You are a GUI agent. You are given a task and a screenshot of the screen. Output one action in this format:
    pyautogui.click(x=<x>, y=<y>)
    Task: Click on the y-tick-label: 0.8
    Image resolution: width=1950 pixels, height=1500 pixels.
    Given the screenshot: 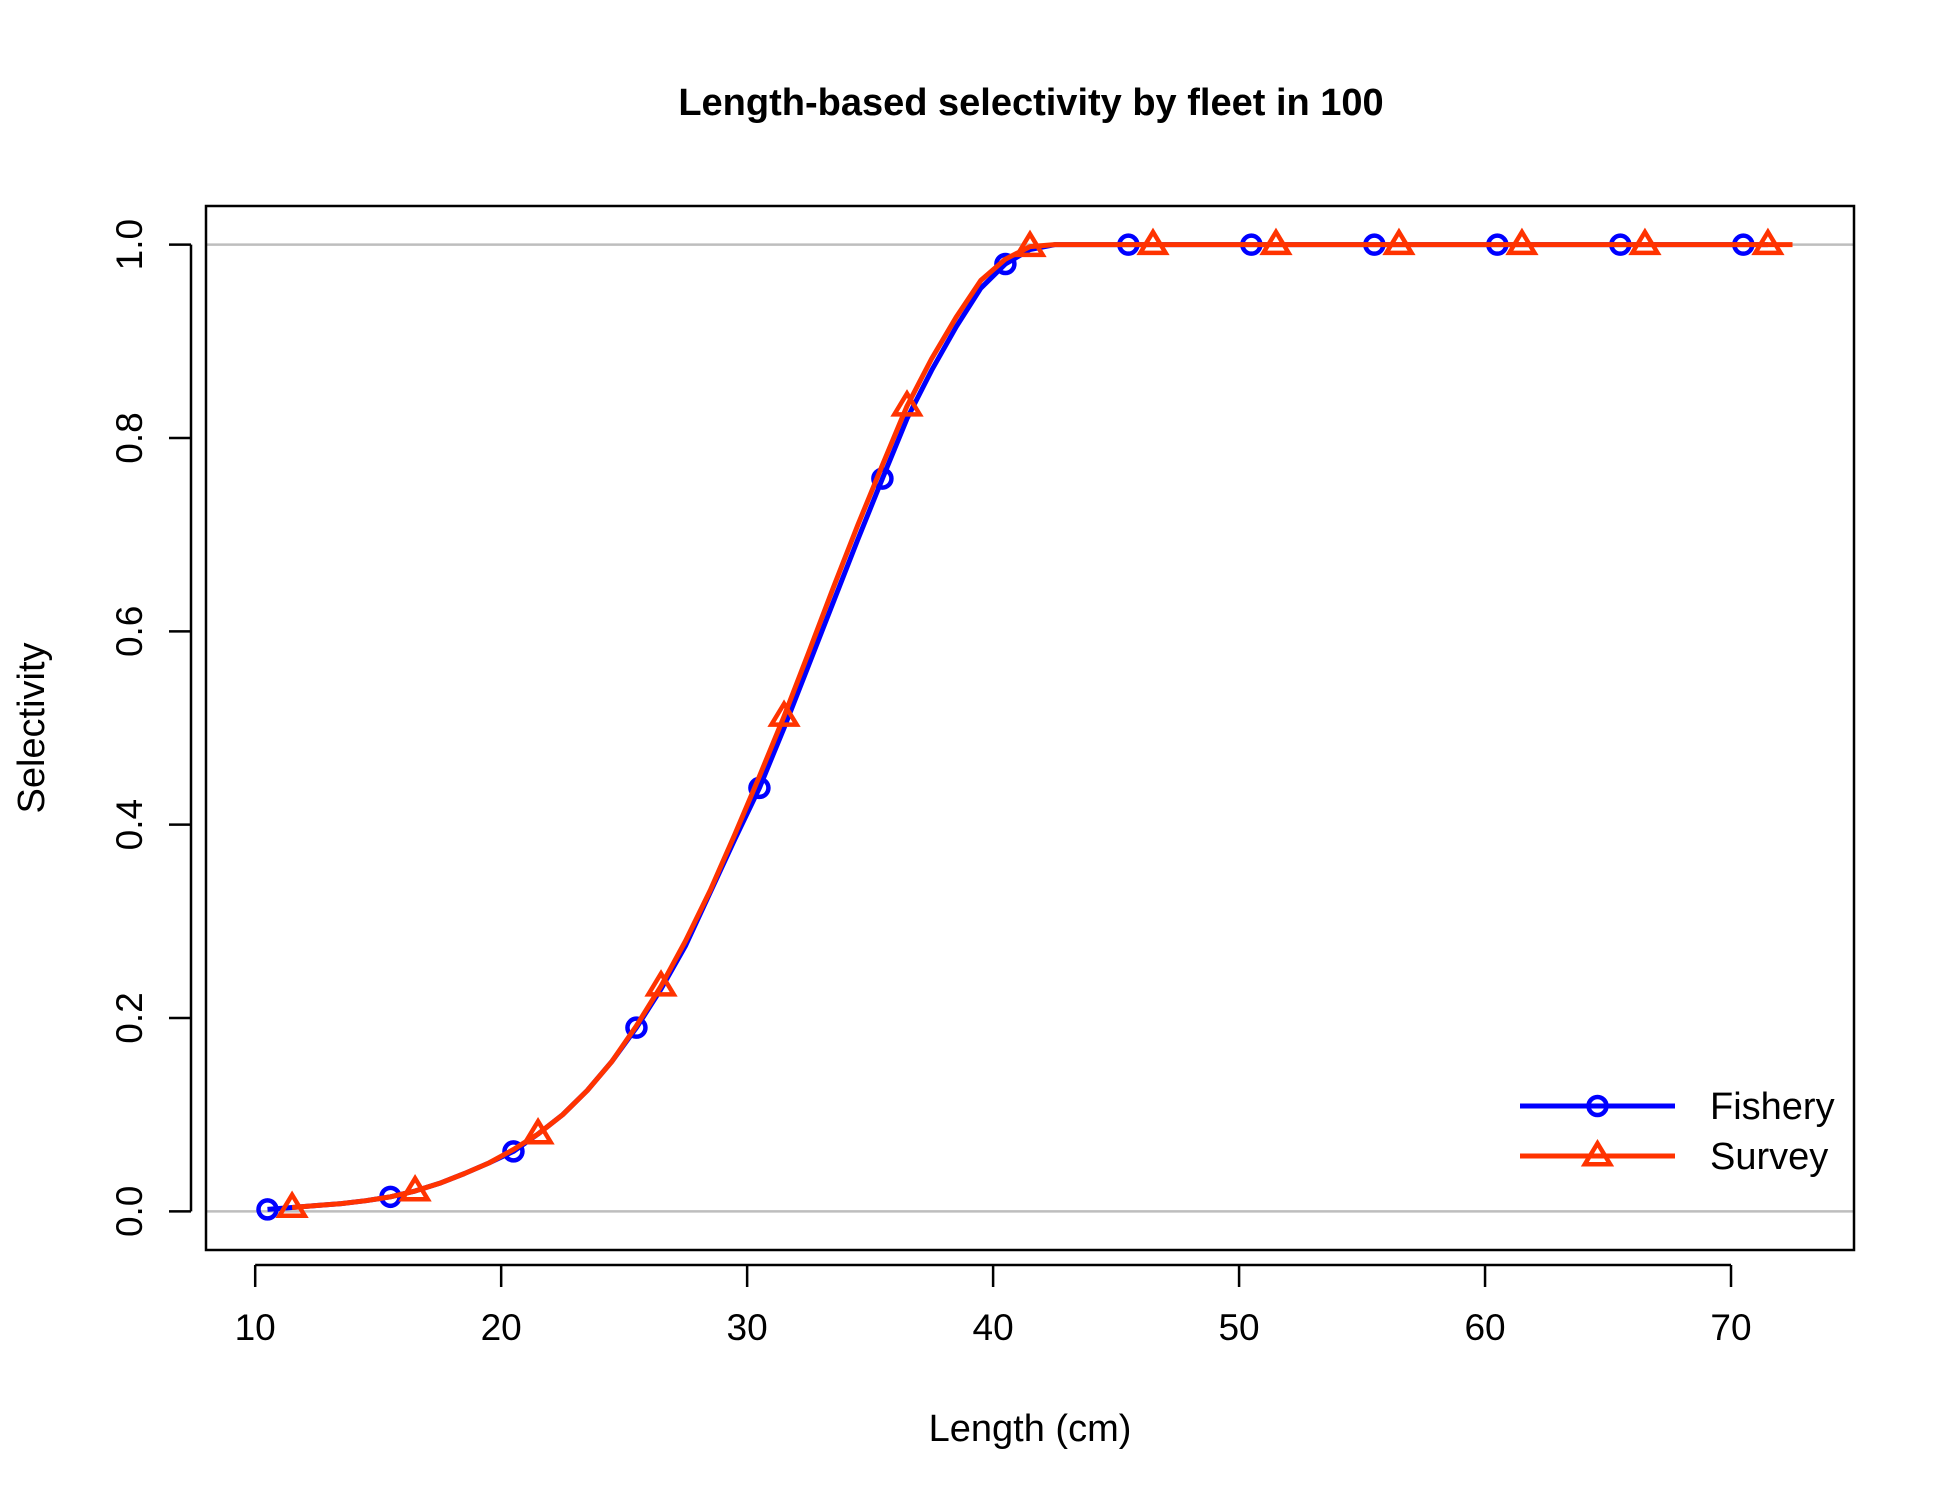 What is the action you would take?
    pyautogui.click(x=129, y=437)
    